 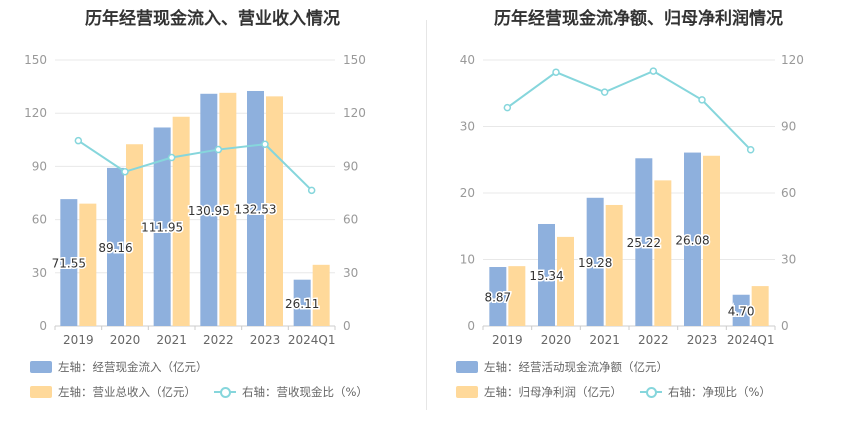 I want to click on legend-row: 左轴：经营现金流入（亿元）, so click(x=128, y=366).